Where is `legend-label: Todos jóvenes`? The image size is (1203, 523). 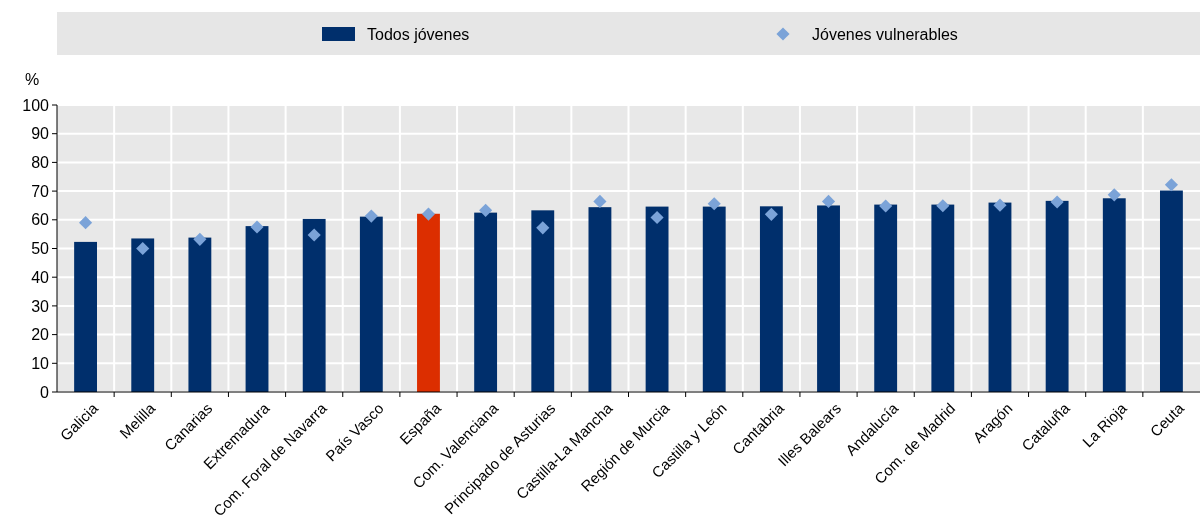
legend-label: Todos jóvenes is located at coordinates (418, 34).